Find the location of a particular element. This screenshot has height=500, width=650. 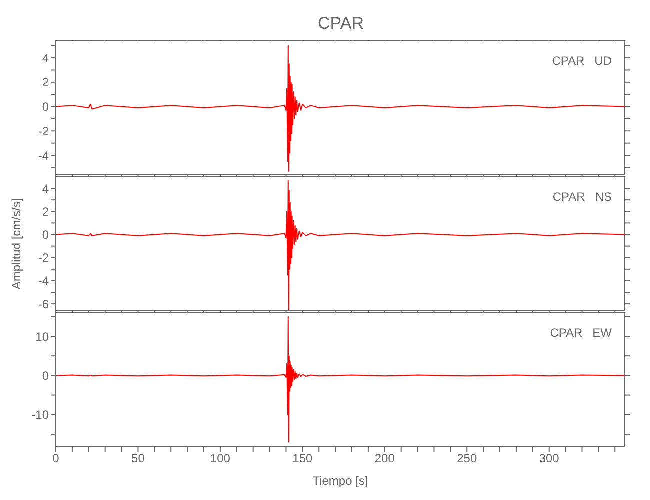

x-axis-title: Tiempo [s] is located at coordinates (340, 481).